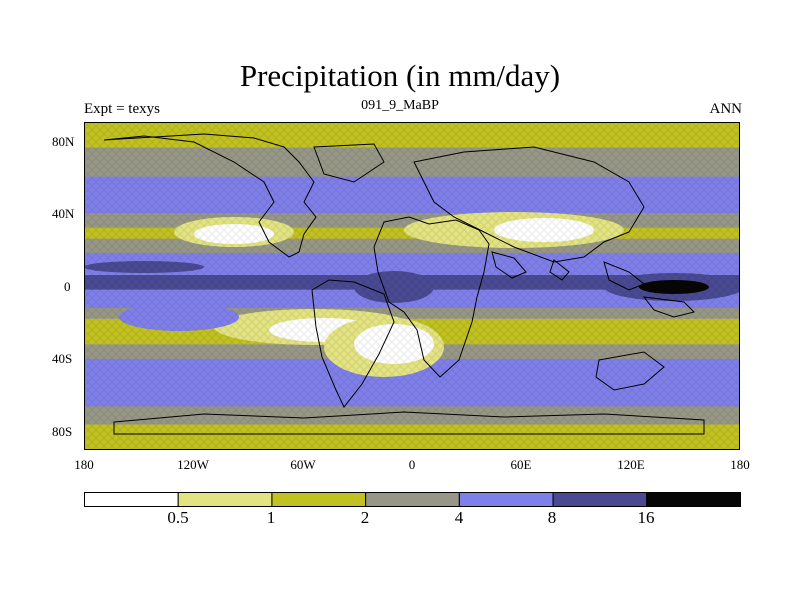 The image size is (800, 600). Describe the element at coordinates (271, 517) in the screenshot. I see `colorbar-label-1: 1` at that location.